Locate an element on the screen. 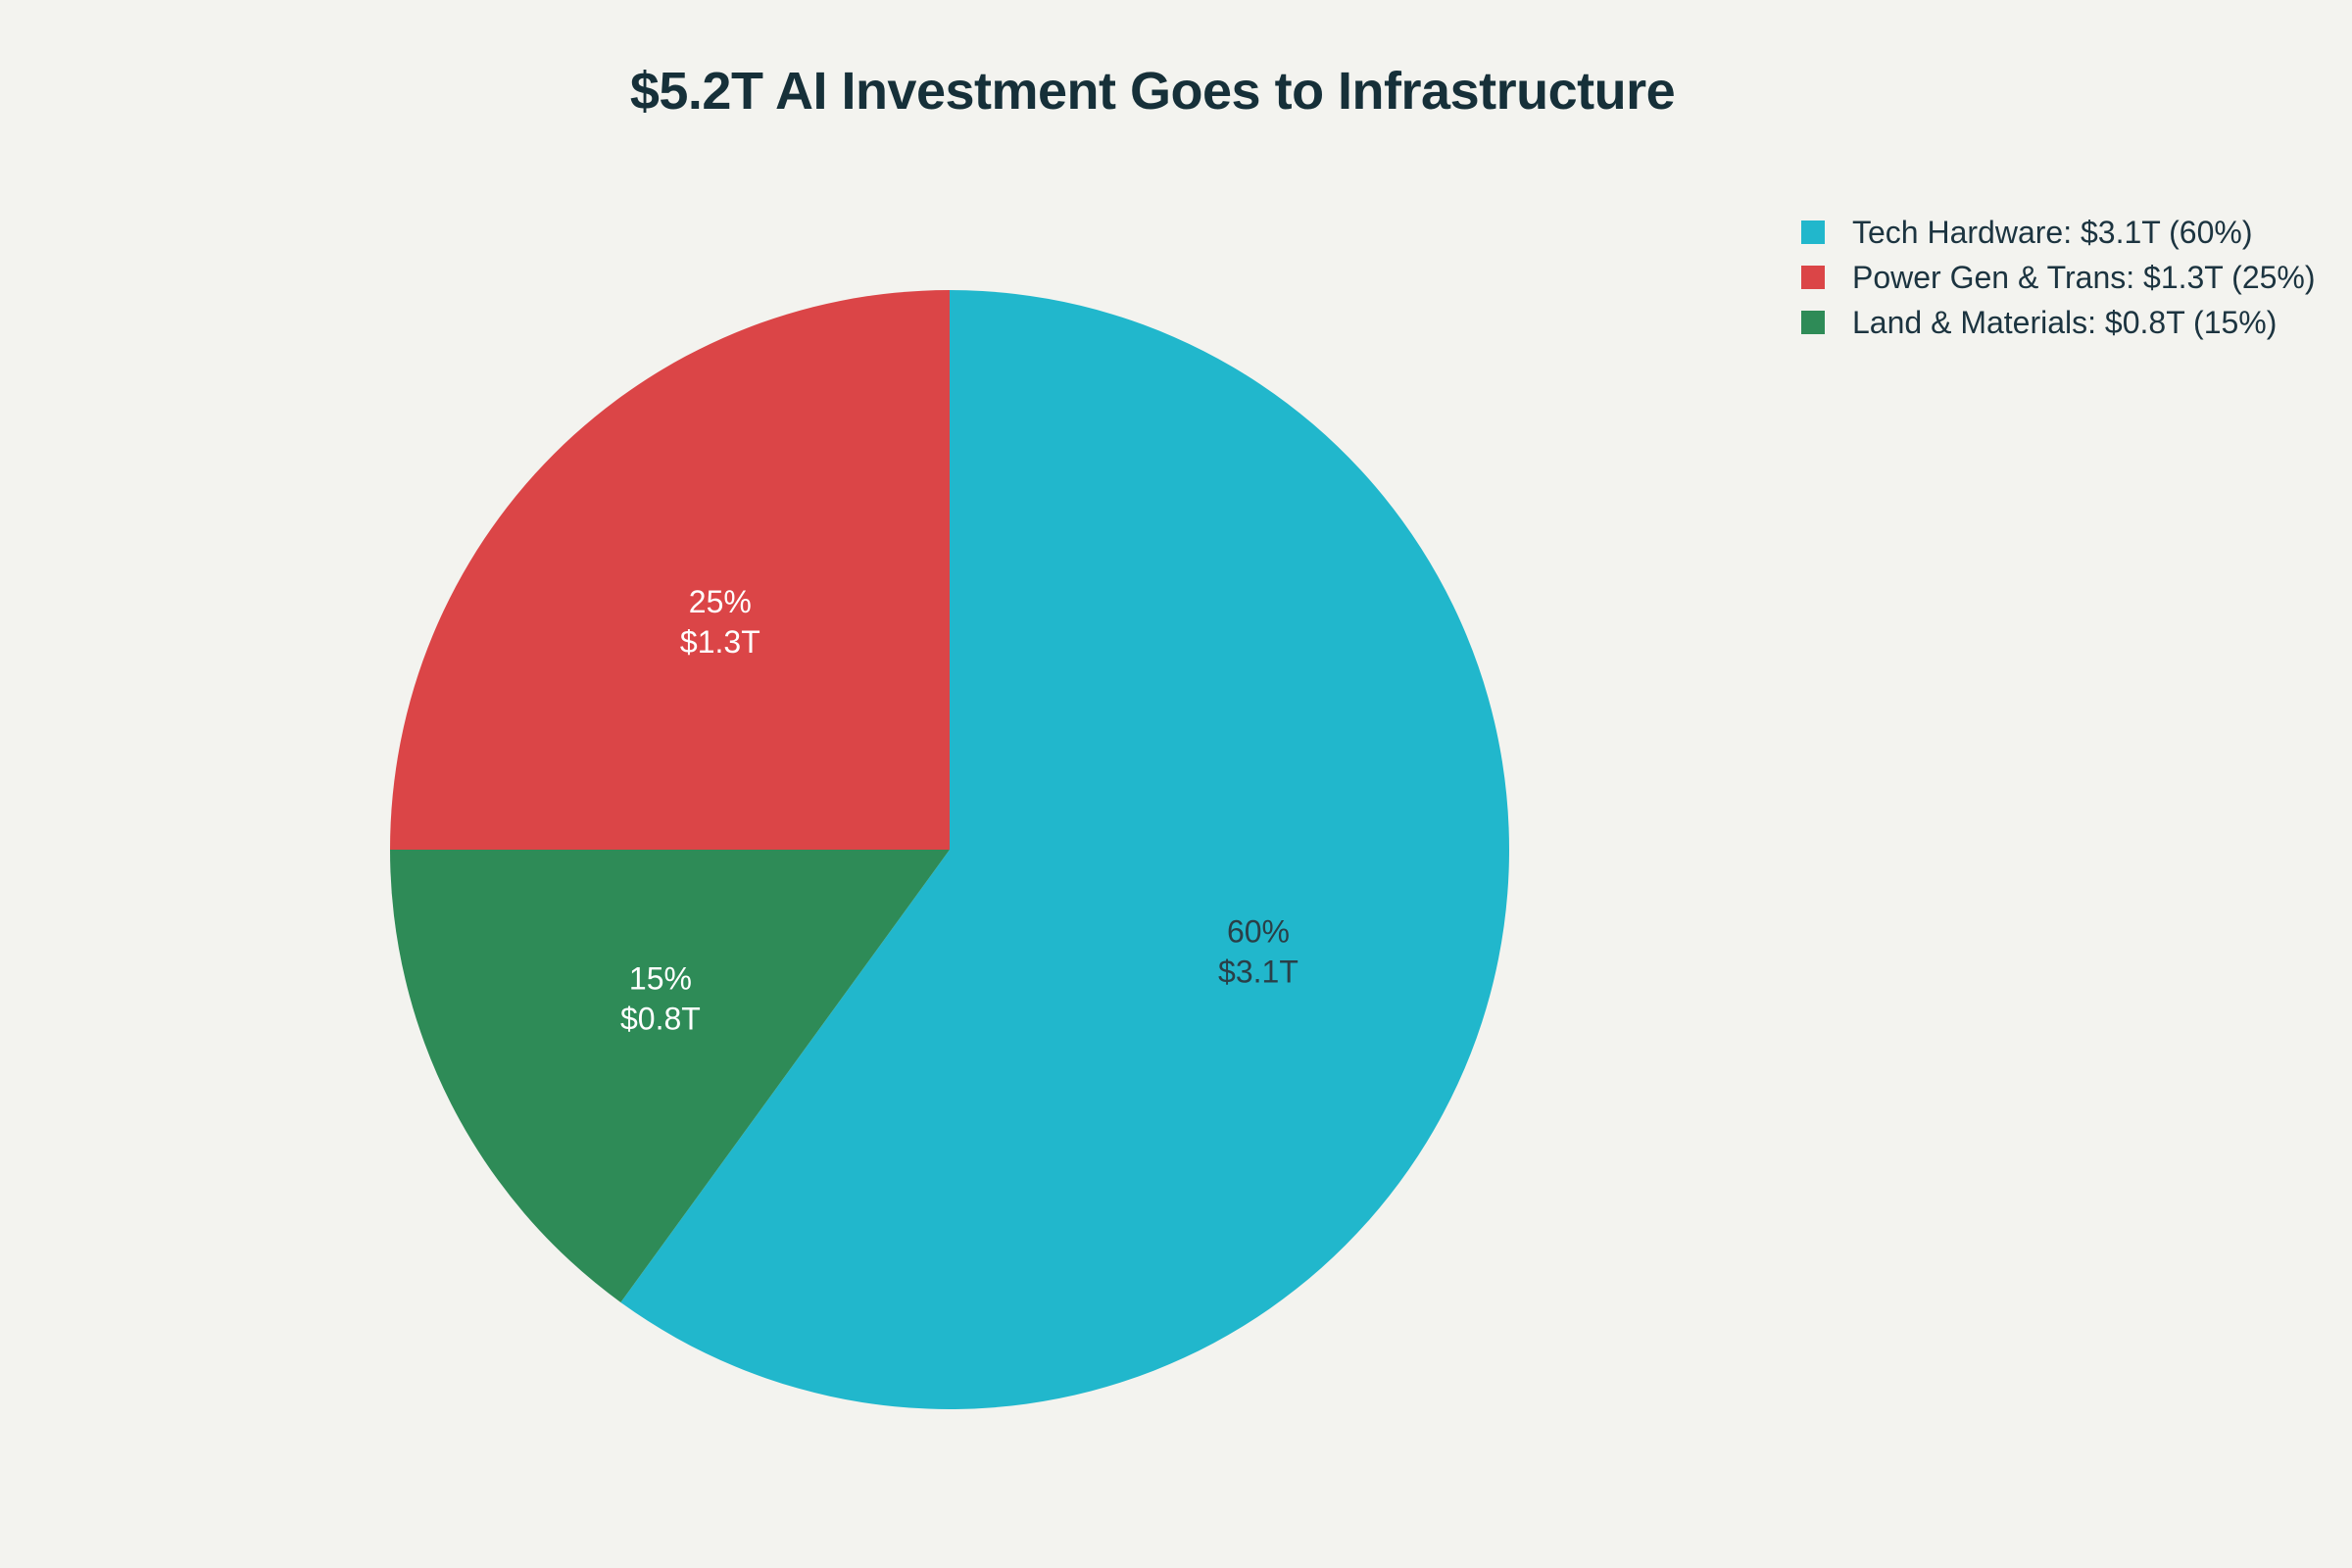 This screenshot has height=1568, width=2352. pie-labels: 60% $3.1T 15% $0.8T 25% $1.3T is located at coordinates (959, 810).